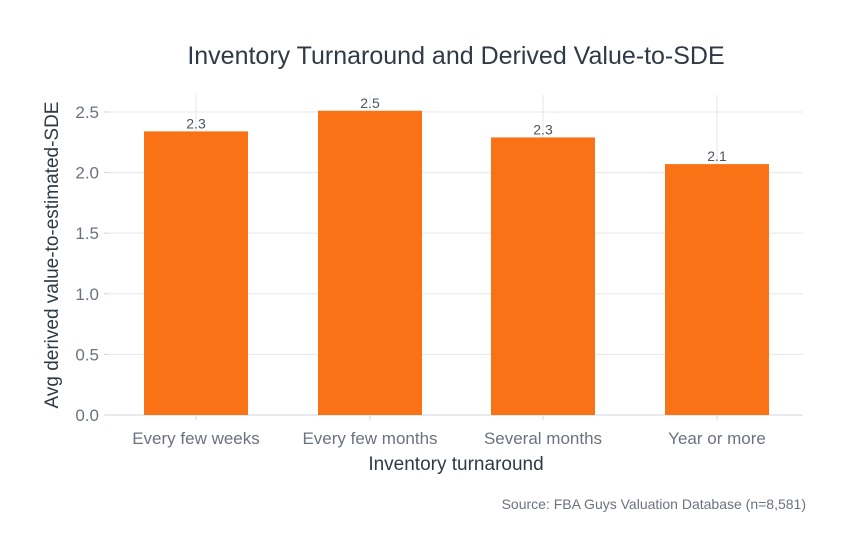 The height and width of the screenshot is (557, 851). I want to click on x-tick-label: Year or more, so click(717, 438).